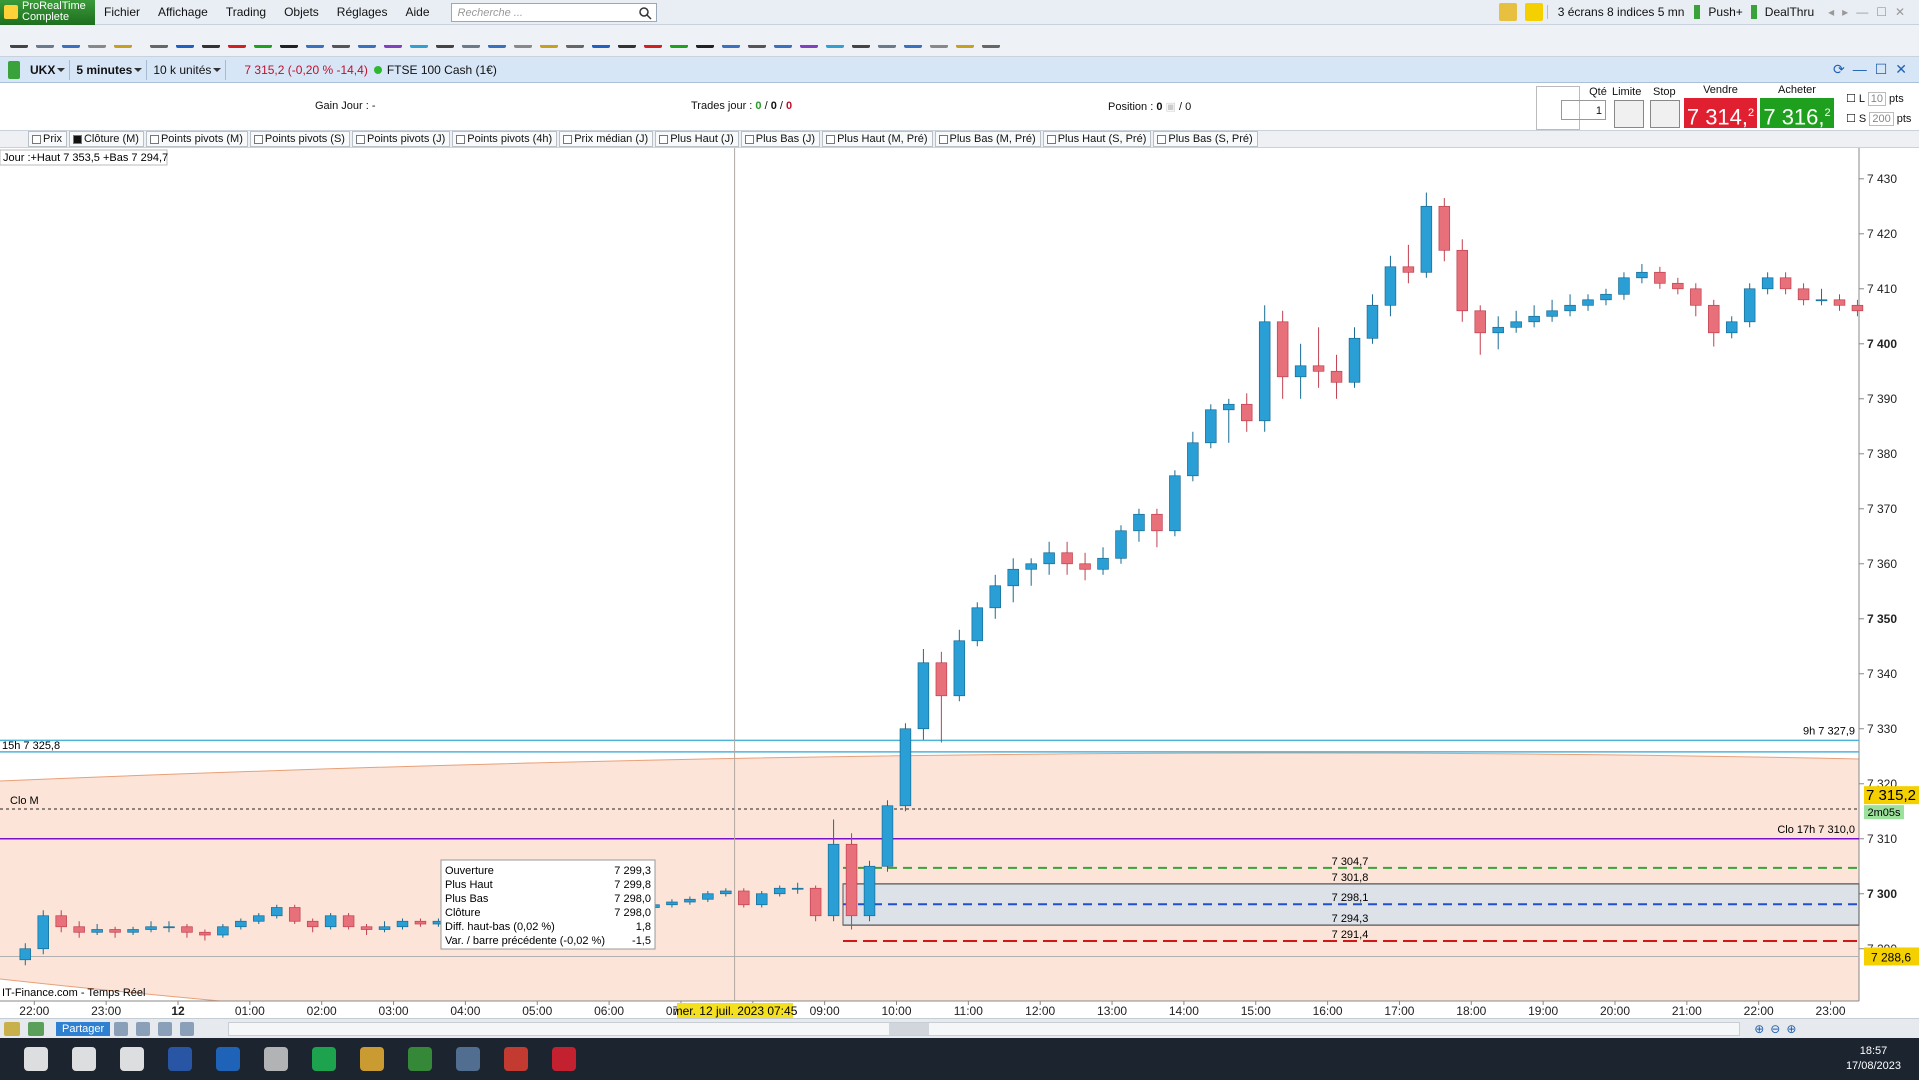 The image size is (1919, 1080). What do you see at coordinates (1097, 139) in the screenshot?
I see `indicator-tab: Plus Haut (S, Pré)` at bounding box center [1097, 139].